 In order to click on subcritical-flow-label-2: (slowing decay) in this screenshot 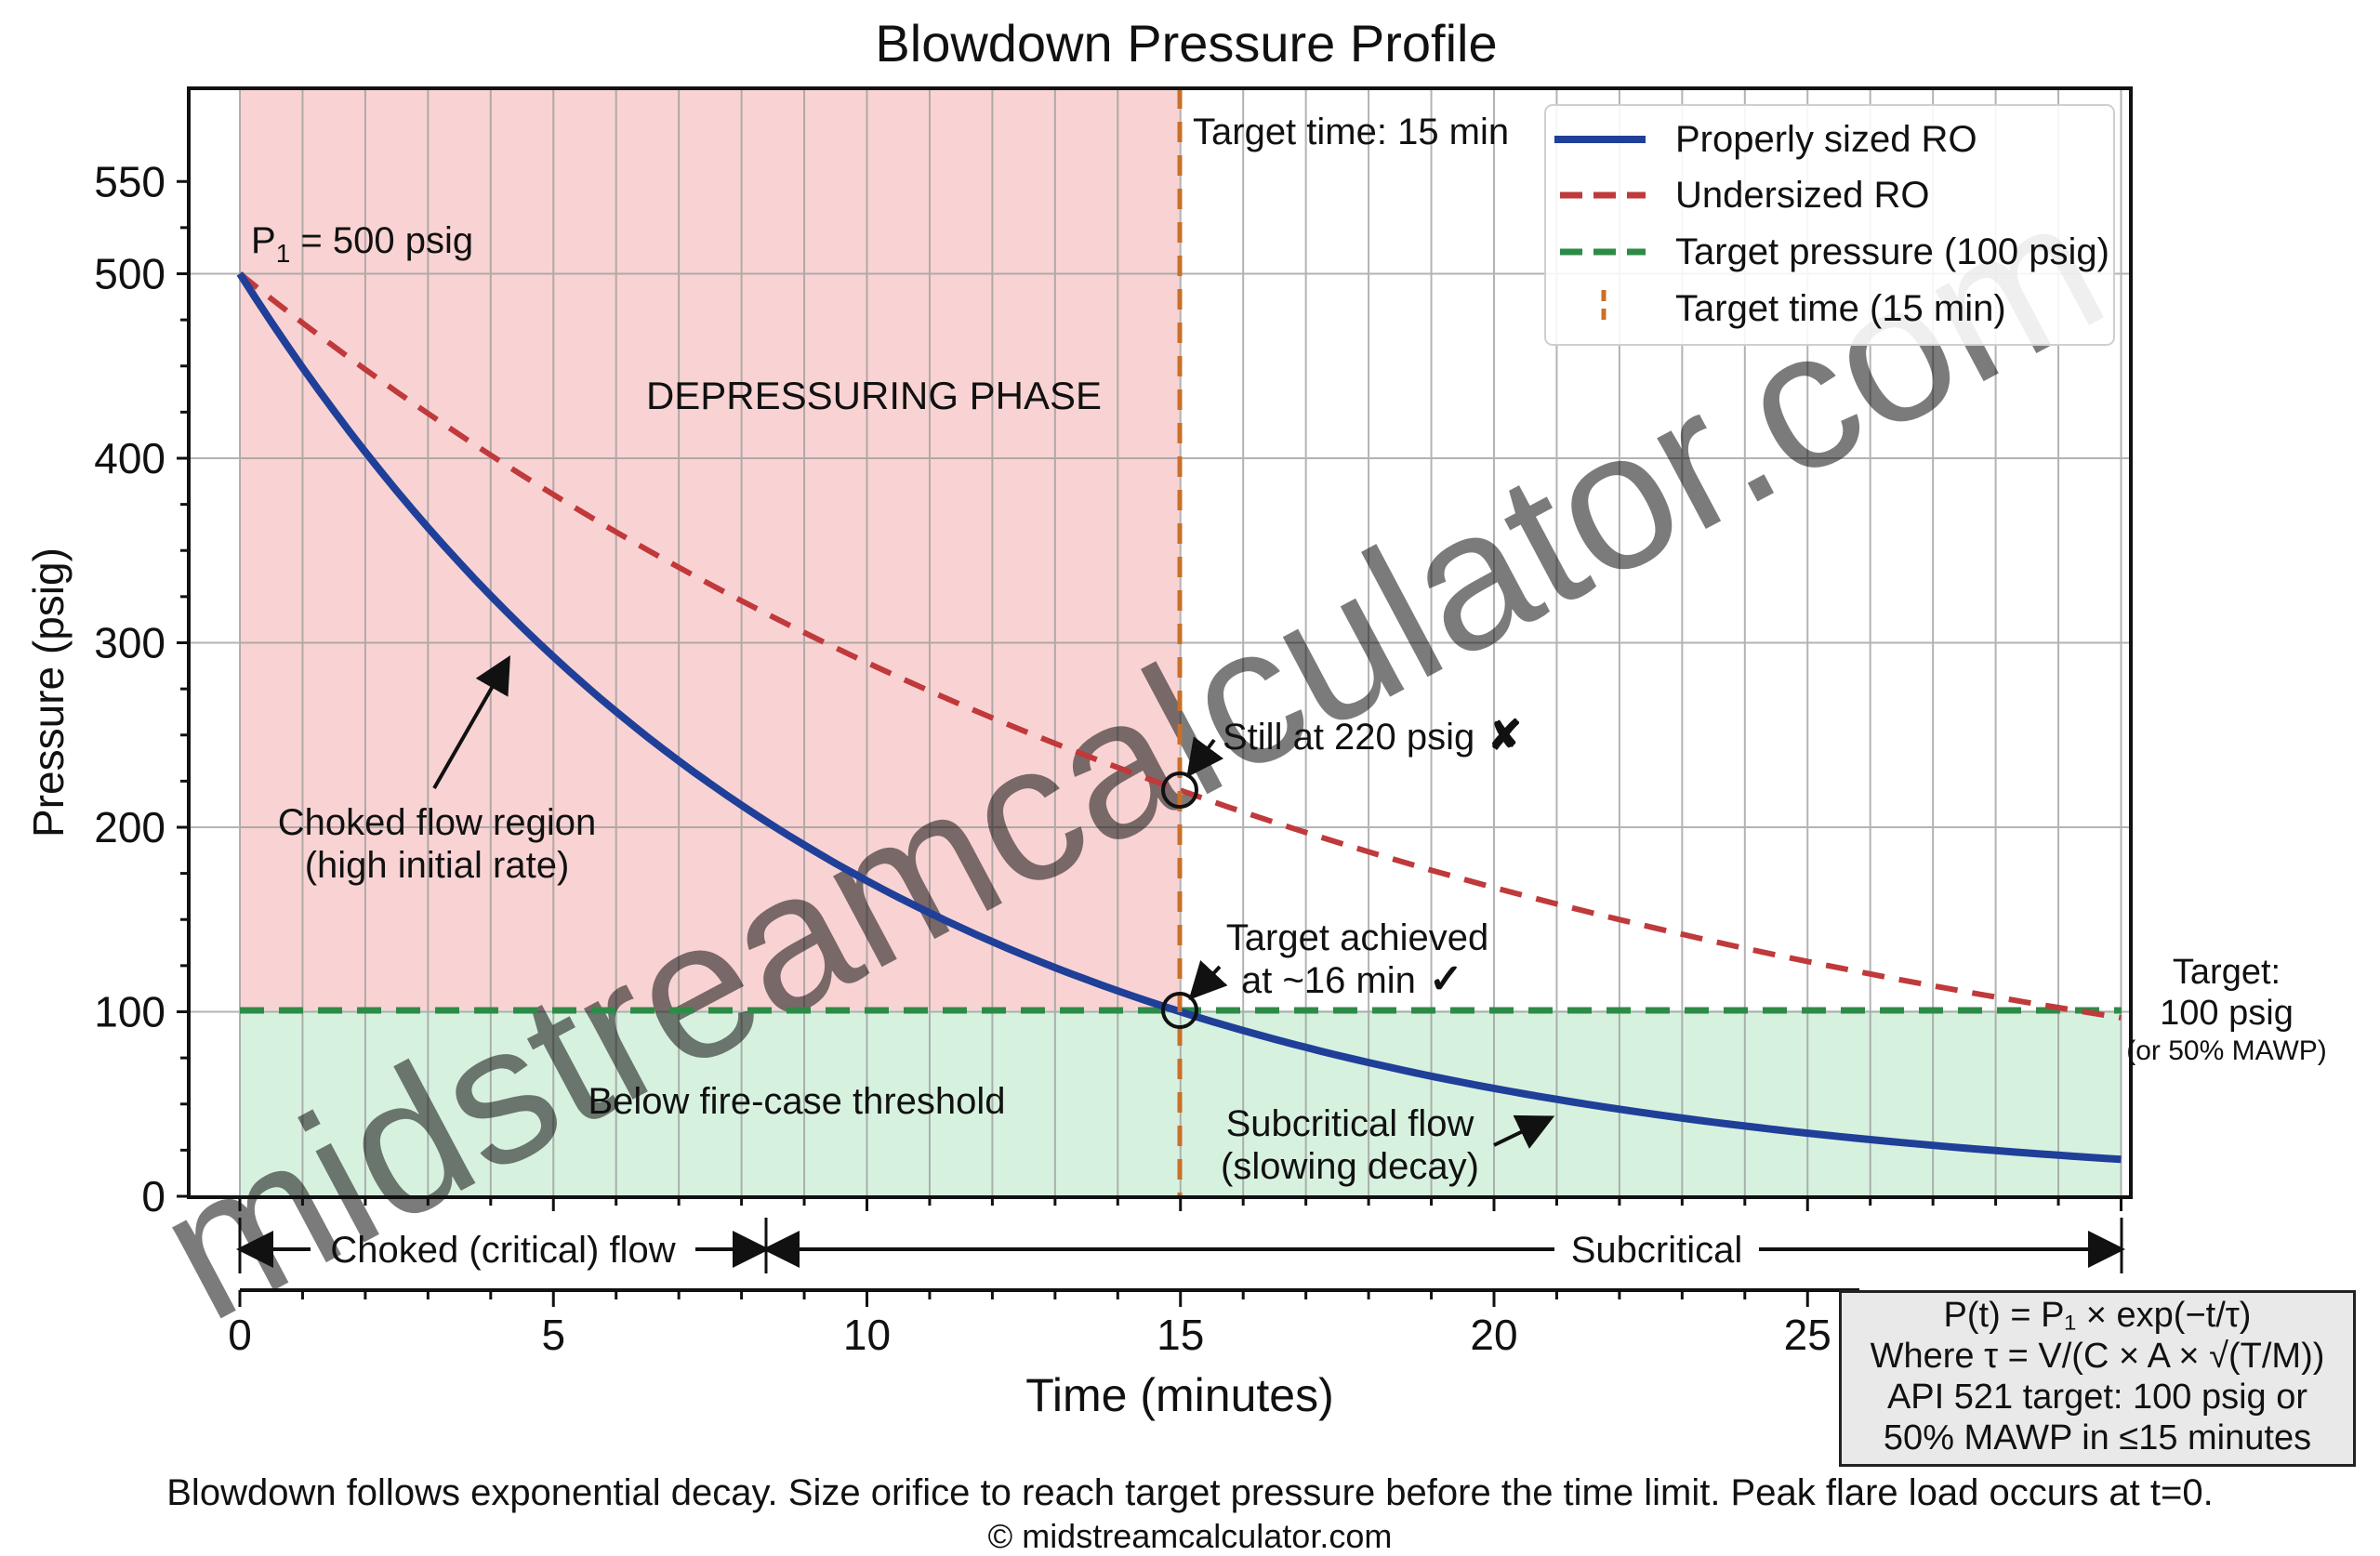, I will do `click(1350, 1166)`.